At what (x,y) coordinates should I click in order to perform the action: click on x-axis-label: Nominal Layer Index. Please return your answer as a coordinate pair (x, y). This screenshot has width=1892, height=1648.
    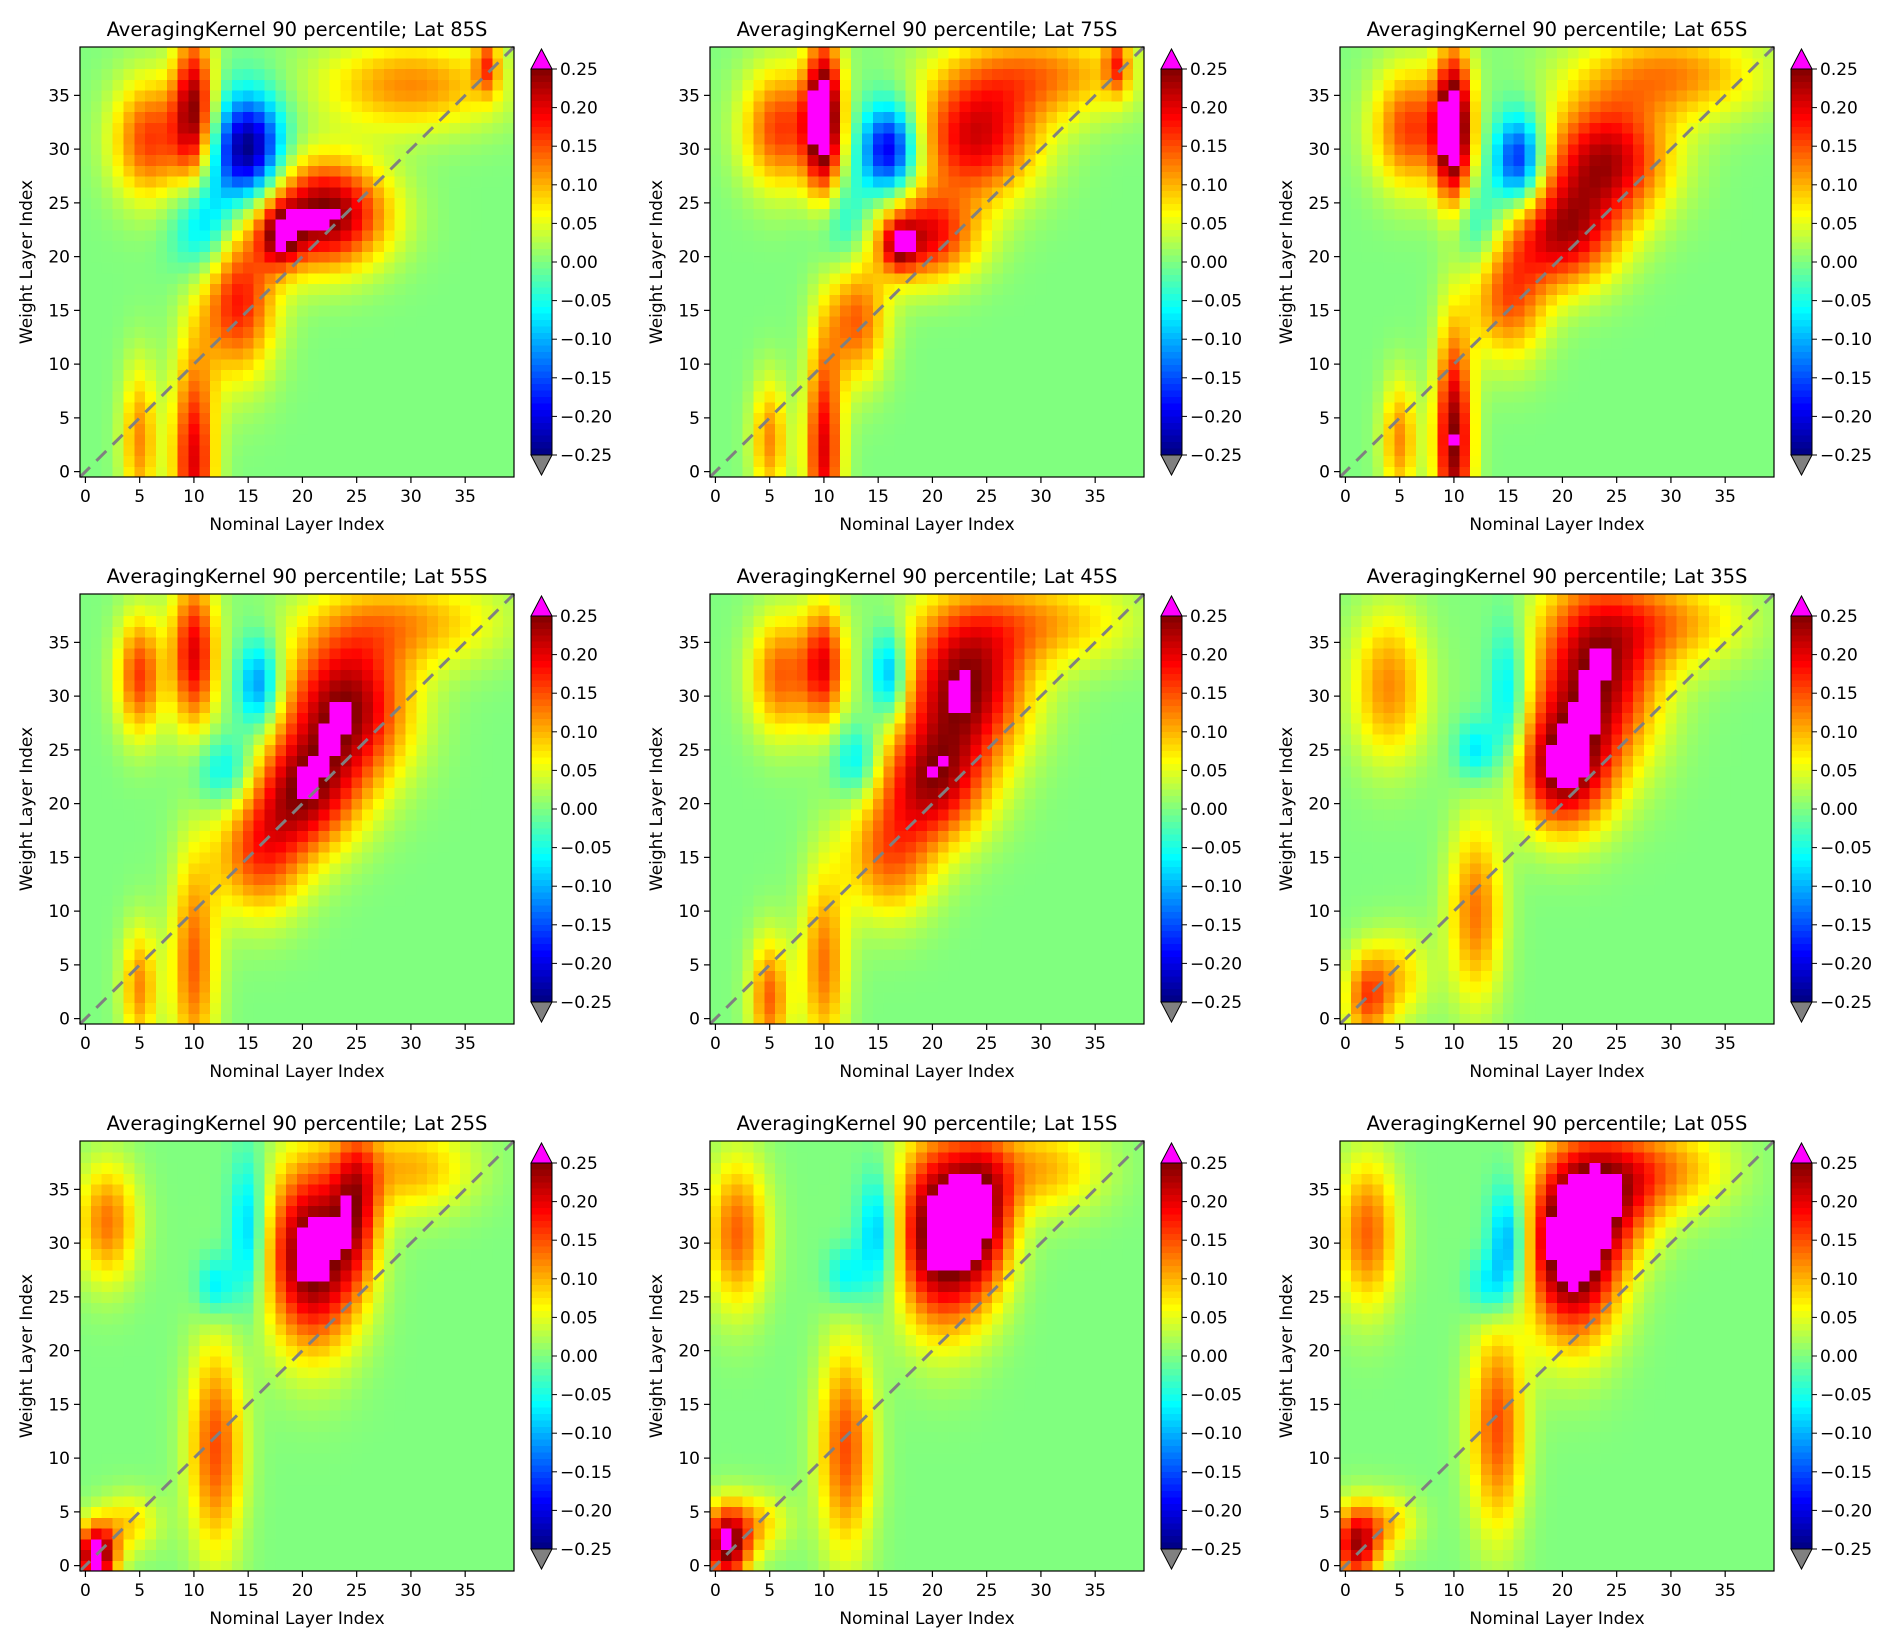
    Looking at the image, I should click on (296, 525).